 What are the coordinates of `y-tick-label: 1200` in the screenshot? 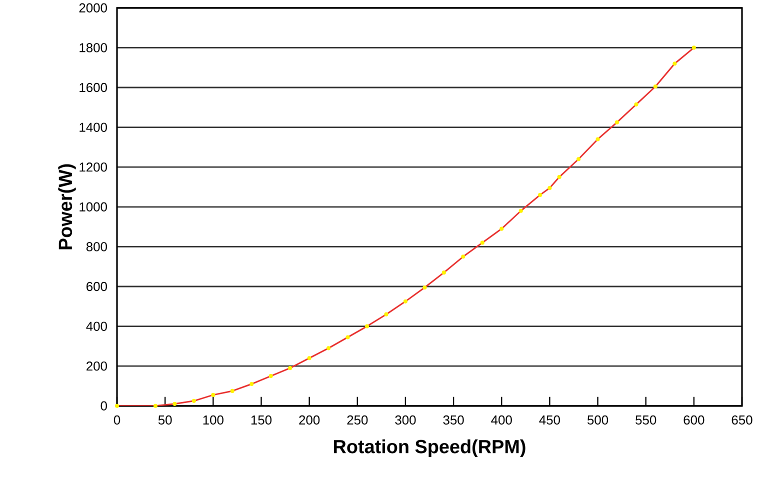 It's located at (93, 167).